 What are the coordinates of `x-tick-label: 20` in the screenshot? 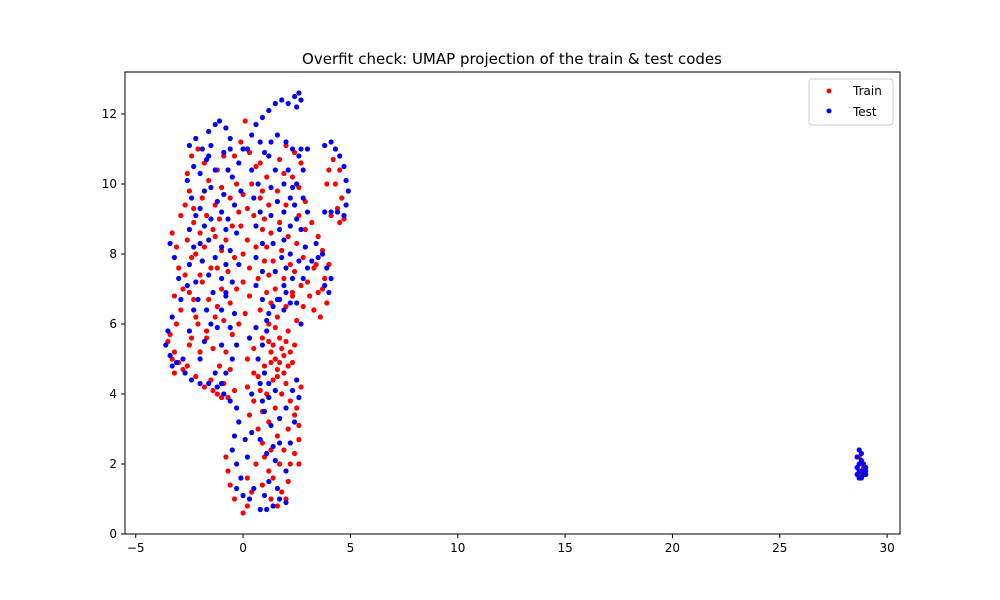 It's located at (672, 548).